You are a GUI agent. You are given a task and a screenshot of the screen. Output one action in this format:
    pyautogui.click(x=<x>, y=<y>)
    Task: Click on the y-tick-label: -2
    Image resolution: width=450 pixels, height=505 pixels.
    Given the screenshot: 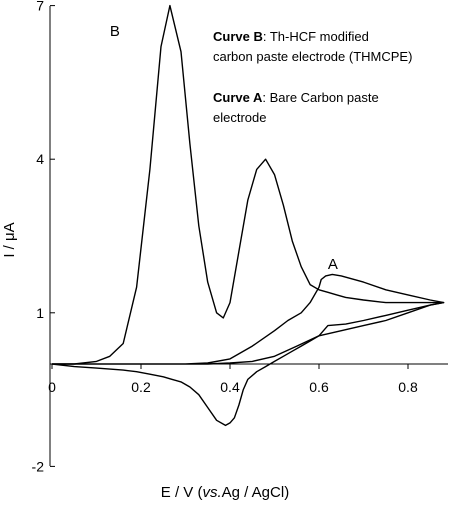 What is the action you would take?
    pyautogui.click(x=38, y=466)
    